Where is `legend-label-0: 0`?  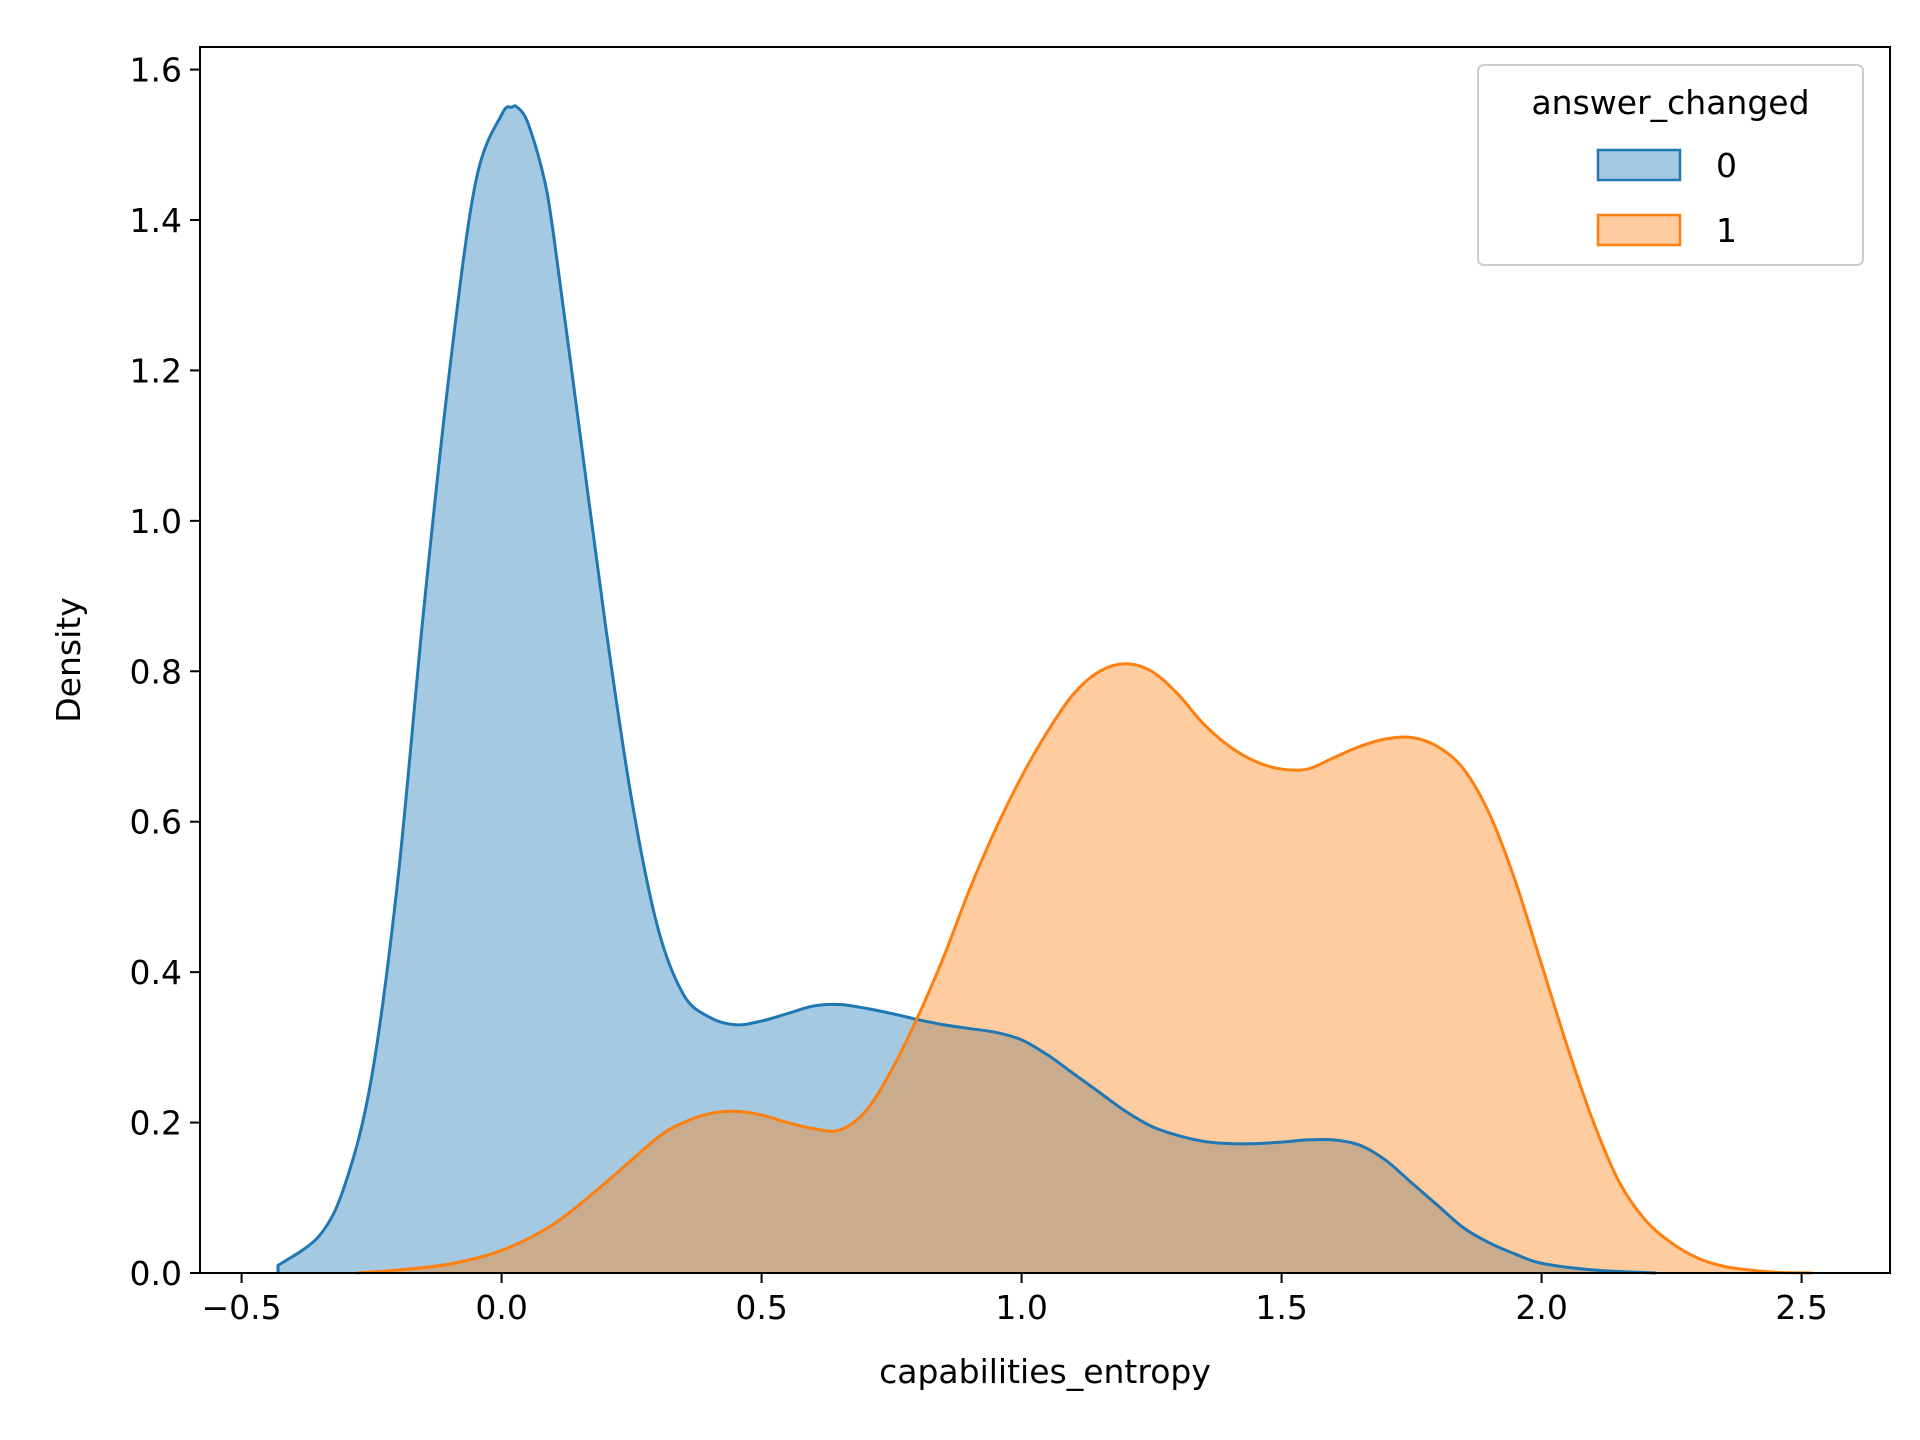
legend-label-0: 0 is located at coordinates (1726, 165).